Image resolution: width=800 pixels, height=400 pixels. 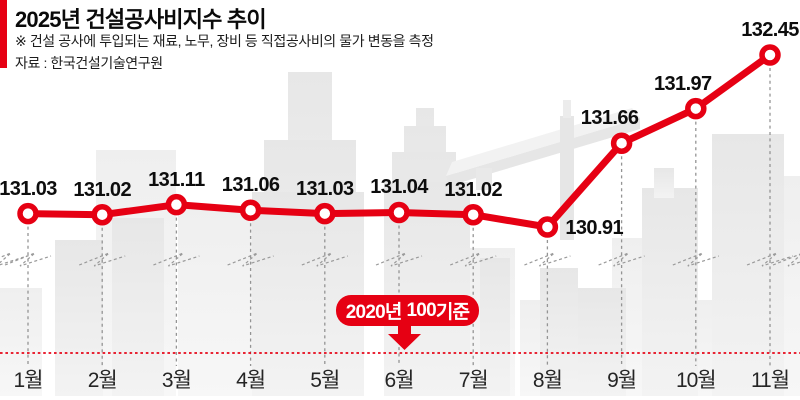 I want to click on x-axis-month-label: 2월, so click(x=102, y=380).